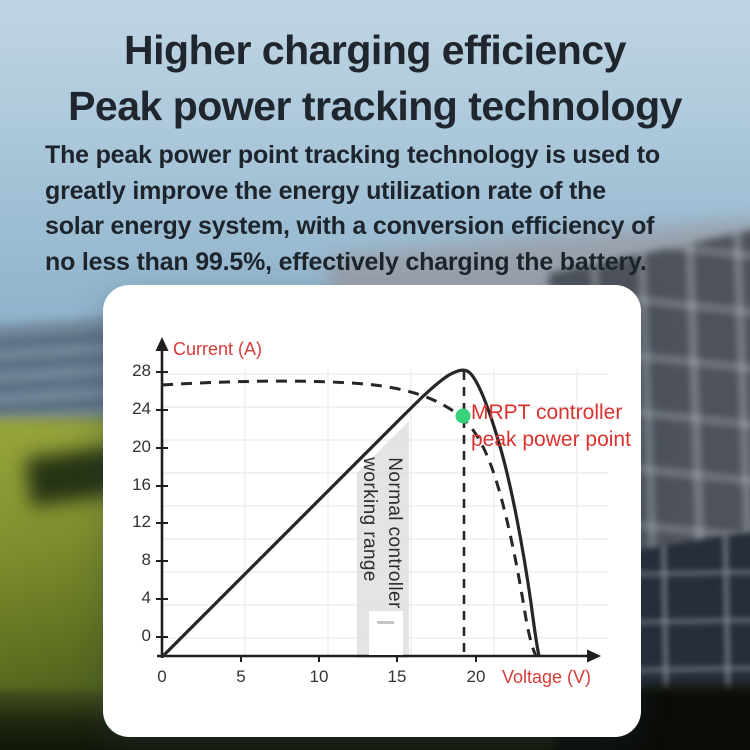  Describe the element at coordinates (218, 349) in the screenshot. I see `y-axis-label: Current (A)` at that location.